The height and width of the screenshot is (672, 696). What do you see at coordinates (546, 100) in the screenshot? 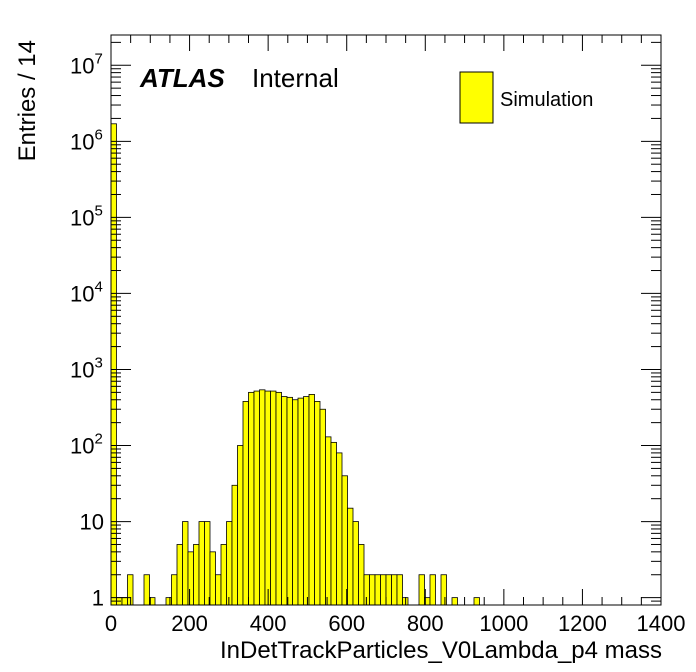
I see `legend-entry-simulation: Simulation` at bounding box center [546, 100].